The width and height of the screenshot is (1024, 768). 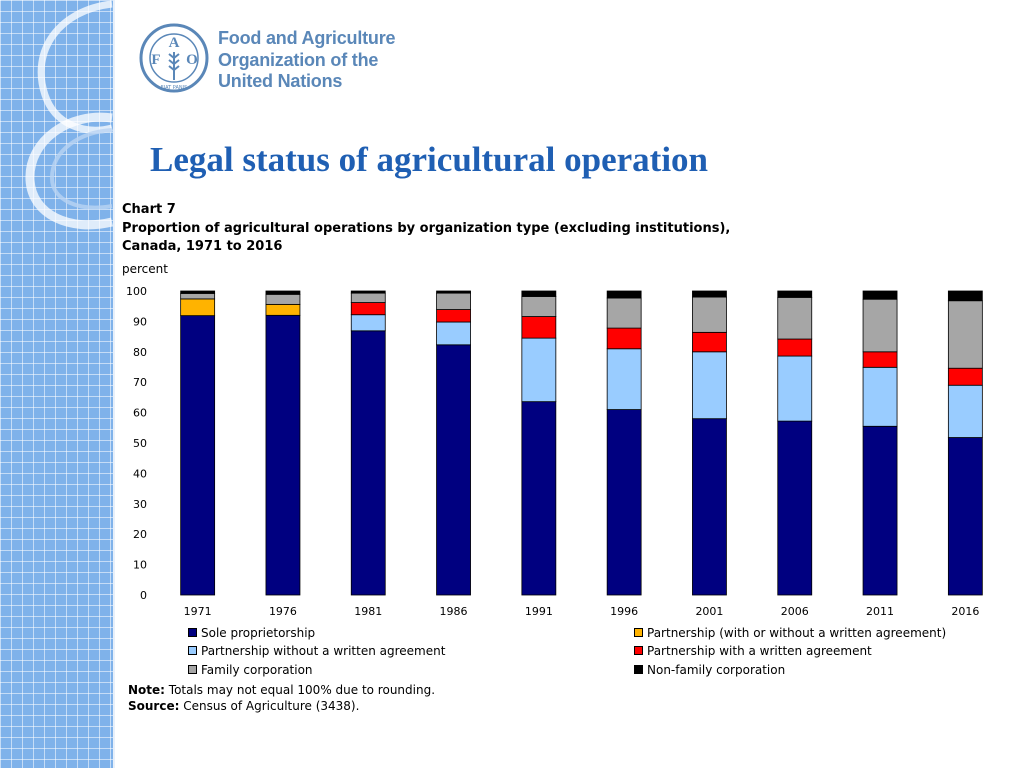 What do you see at coordinates (149, 209) in the screenshot?
I see `chart-label: Chart 7` at bounding box center [149, 209].